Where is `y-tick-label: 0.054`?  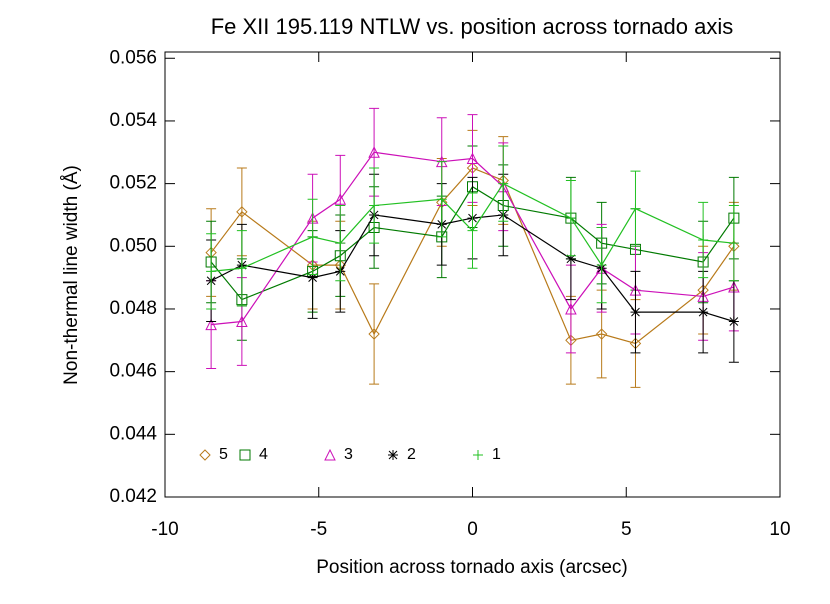 y-tick-label: 0.054 is located at coordinates (133, 120).